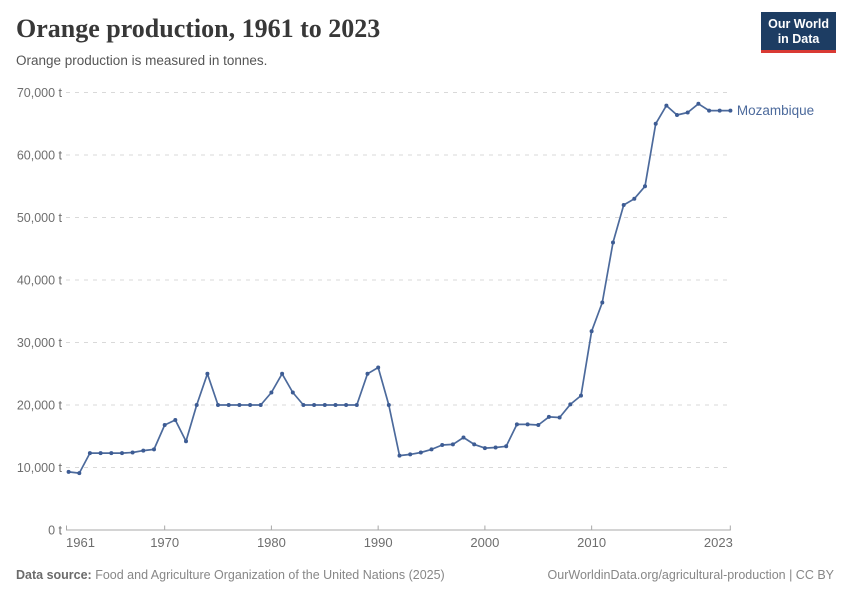 The height and width of the screenshot is (600, 850). What do you see at coordinates (55, 530) in the screenshot?
I see `y-tick-label: 0 t` at bounding box center [55, 530].